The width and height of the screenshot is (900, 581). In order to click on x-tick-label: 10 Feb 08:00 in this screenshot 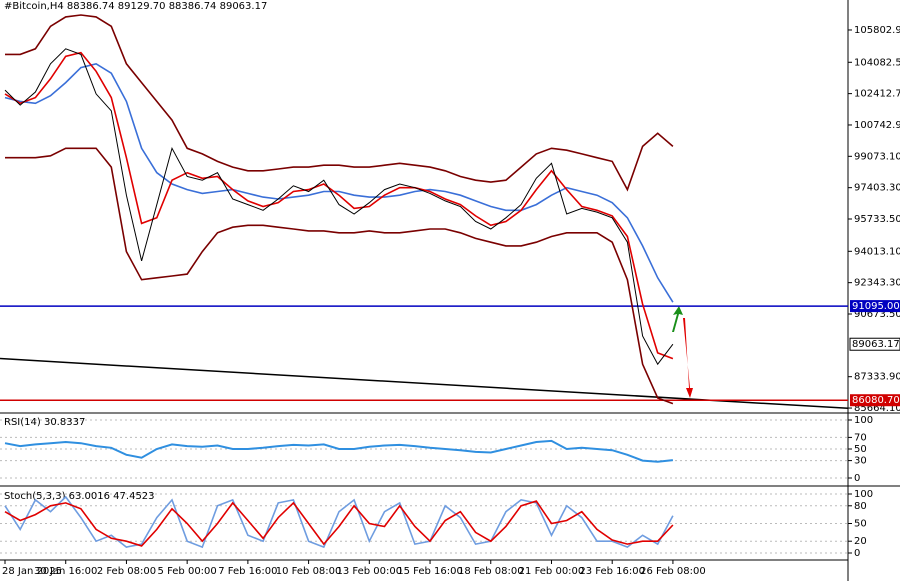, I will do `click(309, 571)`.